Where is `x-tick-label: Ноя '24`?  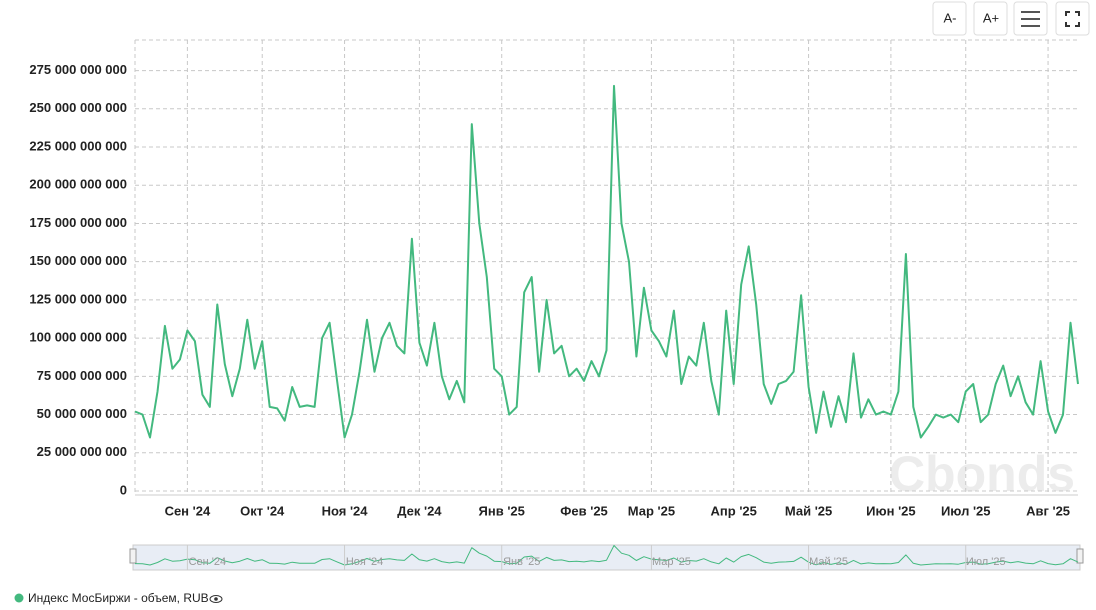
x-tick-label: Ноя '24 is located at coordinates (345, 510).